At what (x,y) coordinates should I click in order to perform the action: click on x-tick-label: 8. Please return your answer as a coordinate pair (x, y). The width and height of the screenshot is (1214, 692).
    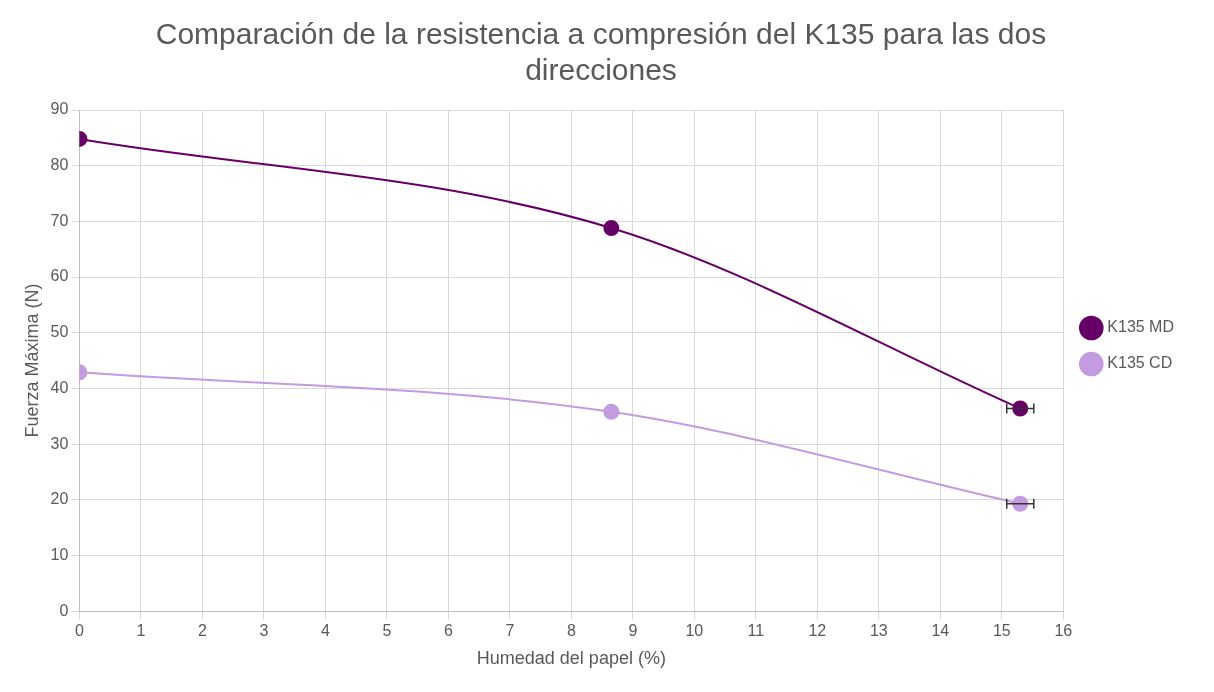
    Looking at the image, I should click on (571, 631).